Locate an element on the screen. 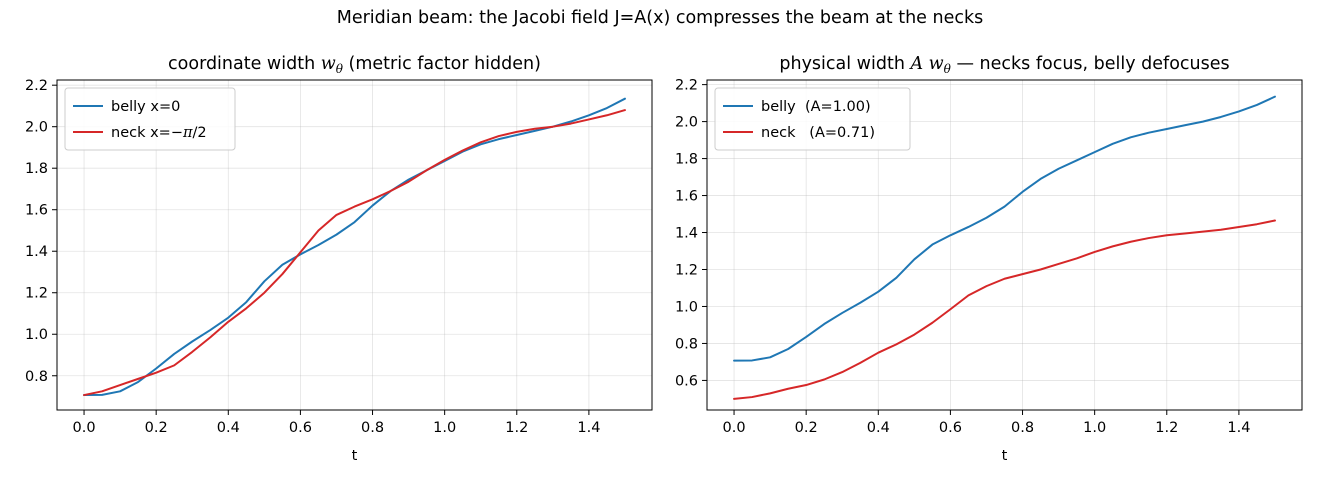 The height and width of the screenshot is (480, 1320). panel-title-symbol: A w is located at coordinates (925, 64).